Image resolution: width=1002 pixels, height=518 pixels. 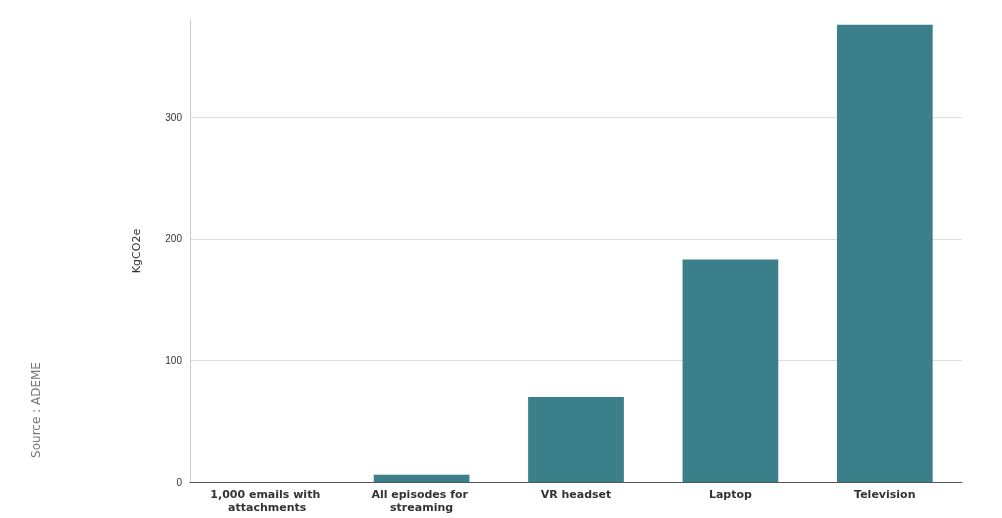 I want to click on x-tick-label: 1,000 emails with attachments, so click(x=267, y=501).